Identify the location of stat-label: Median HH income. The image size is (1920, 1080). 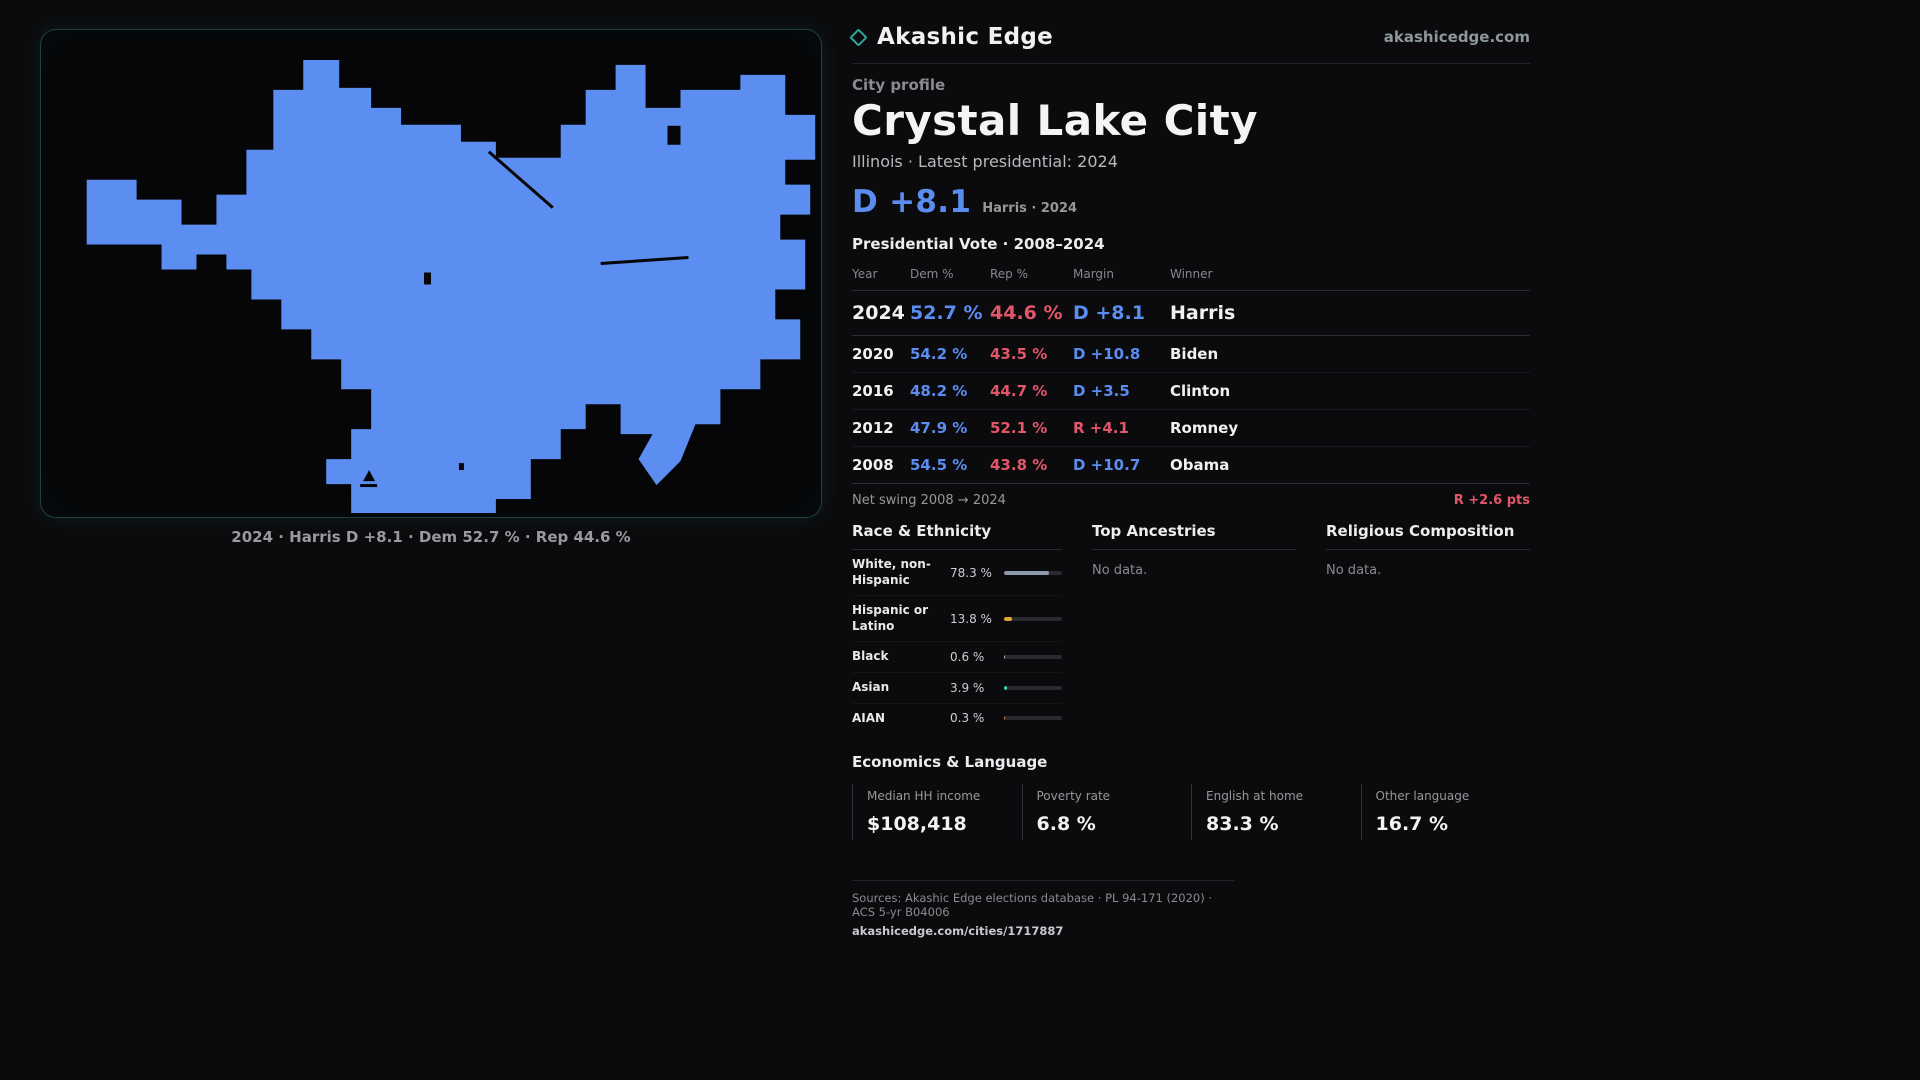
(924, 796).